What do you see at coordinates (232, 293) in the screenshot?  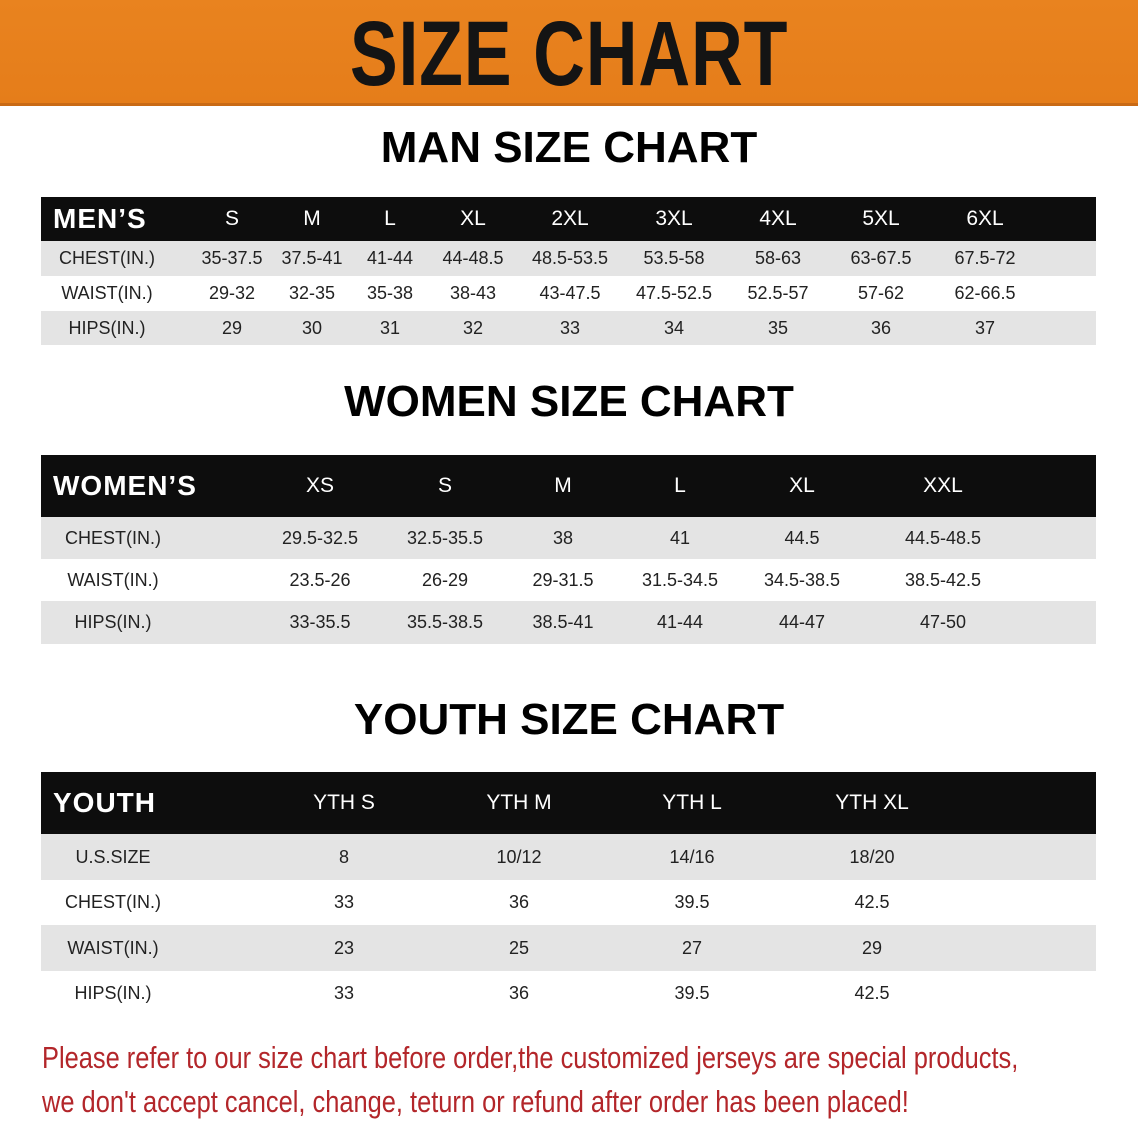 I see `table-cell: 29-32` at bounding box center [232, 293].